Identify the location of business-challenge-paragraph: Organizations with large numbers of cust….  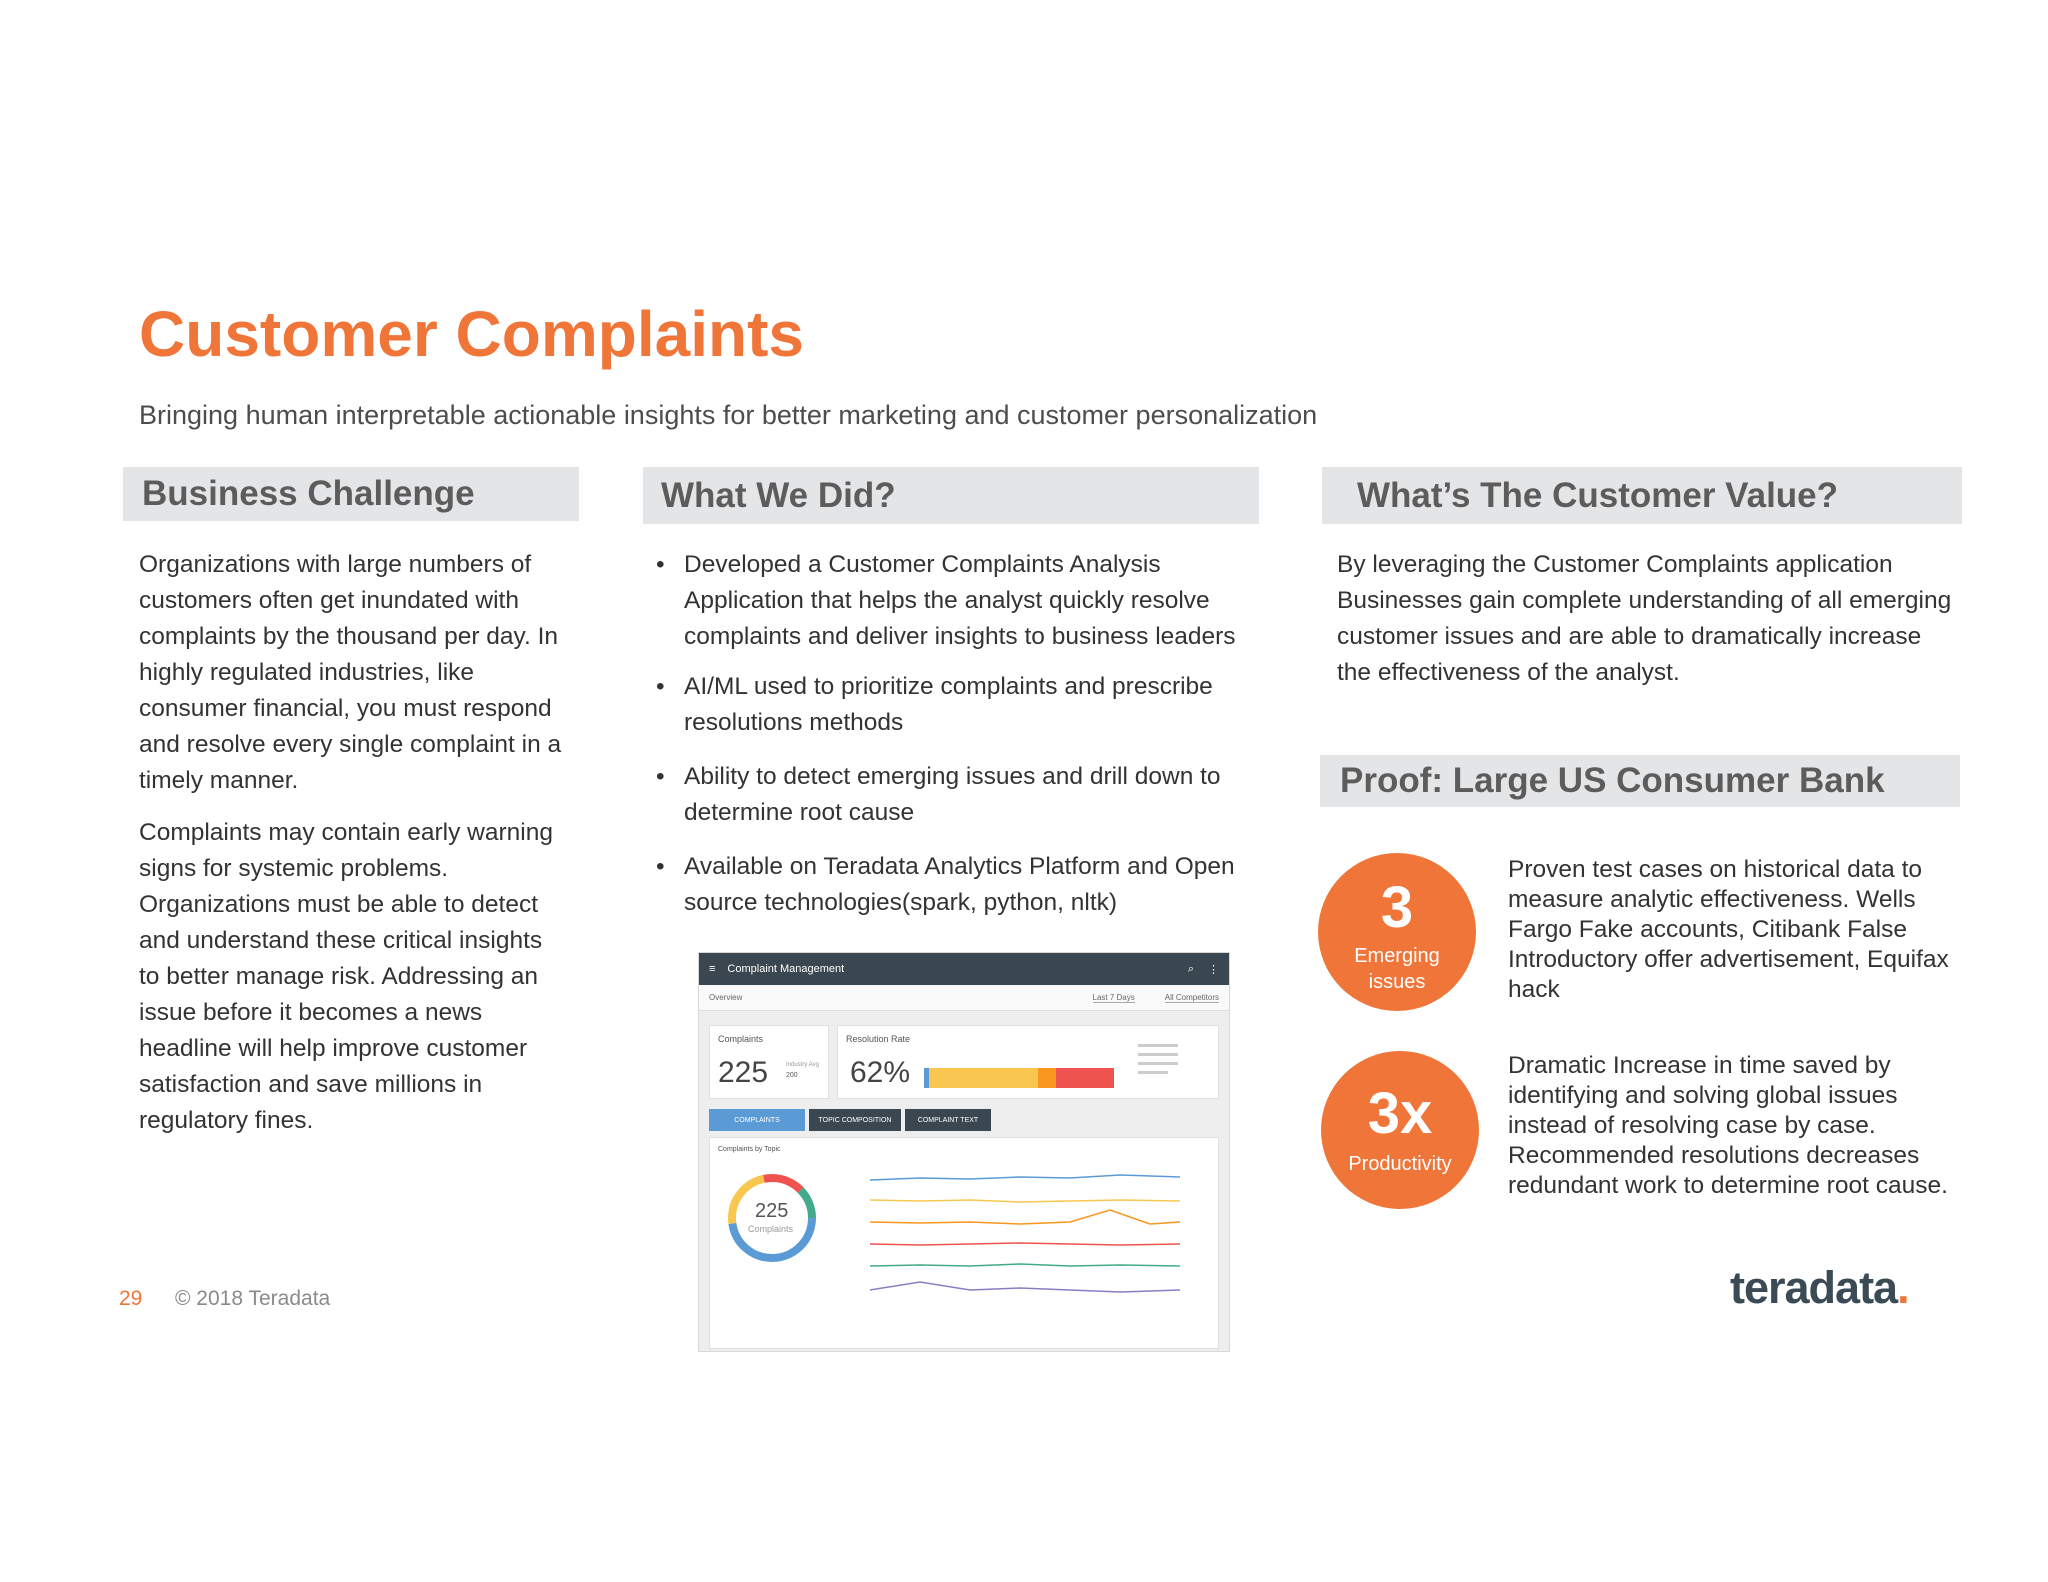
(350, 672).